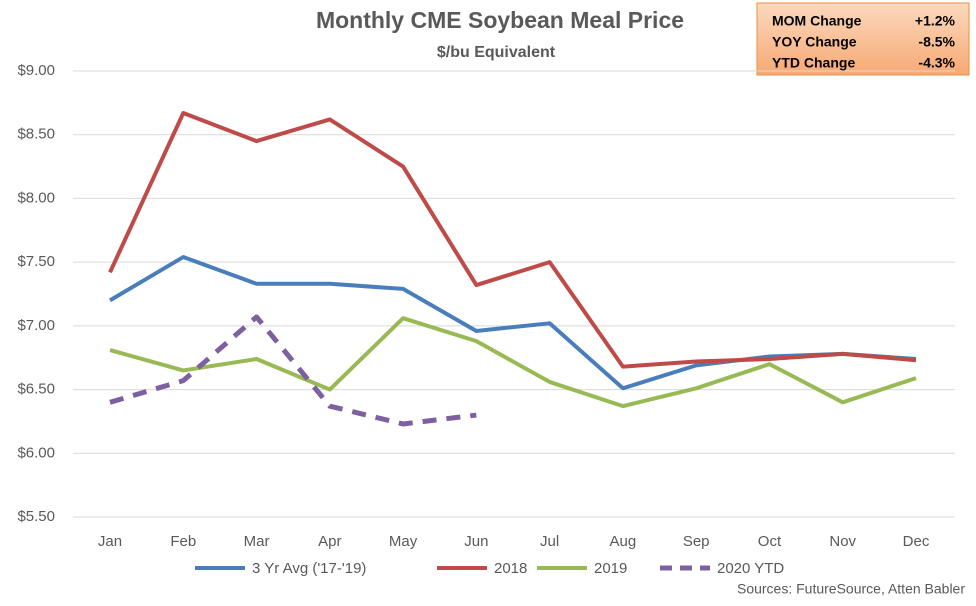 The width and height of the screenshot is (976, 606). Describe the element at coordinates (257, 541) in the screenshot. I see `x-tick-label: Mar` at that location.